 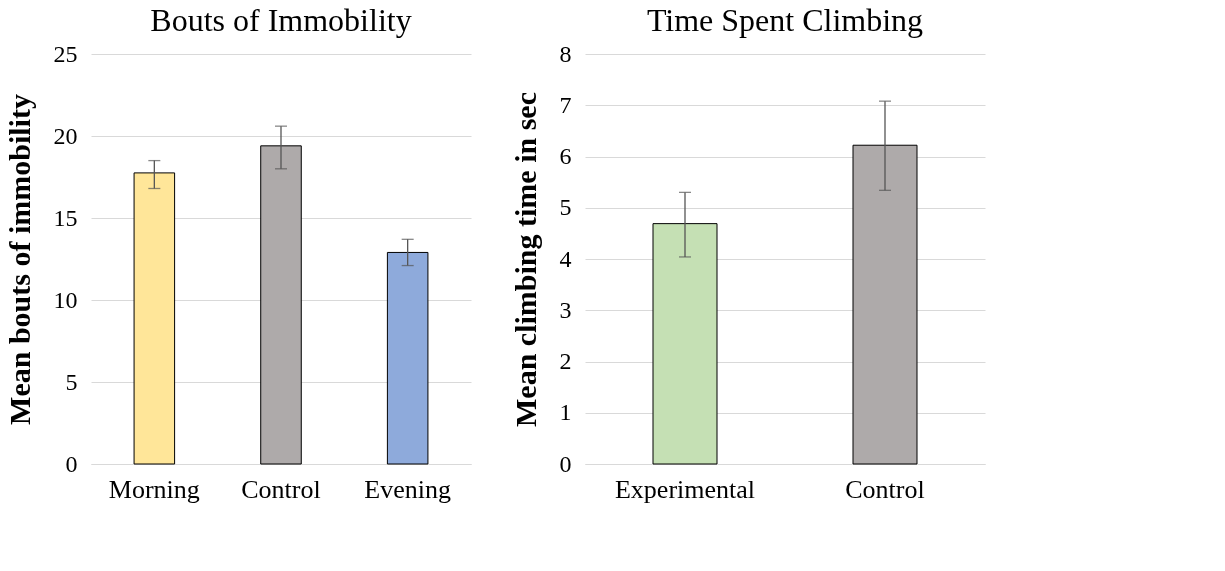 I want to click on x-tick-label: Evening, so click(x=407, y=489).